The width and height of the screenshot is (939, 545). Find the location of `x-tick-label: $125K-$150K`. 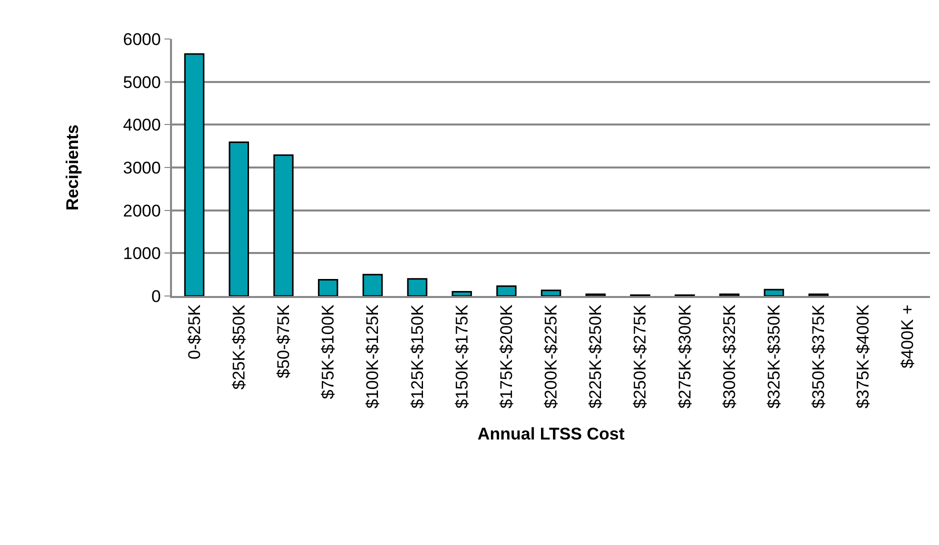

x-tick-label: $125K-$150K is located at coordinates (417, 356).